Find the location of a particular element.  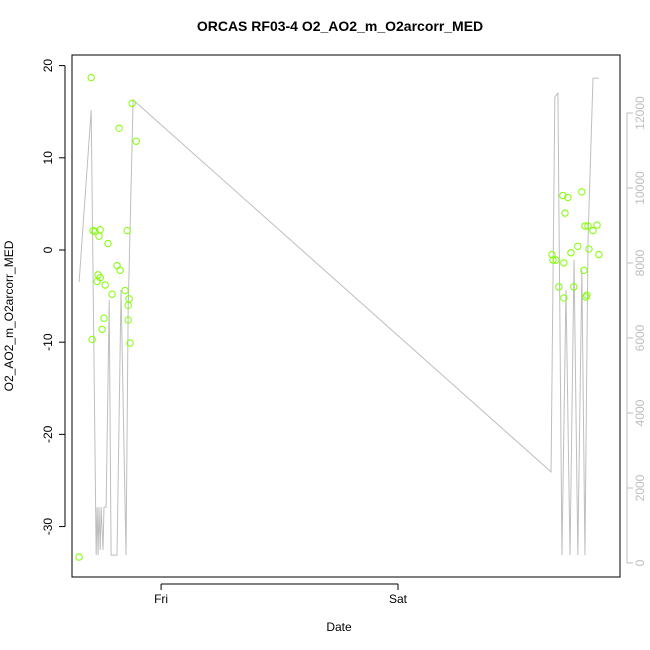

y-tick-label: 10 is located at coordinates (48, 158).